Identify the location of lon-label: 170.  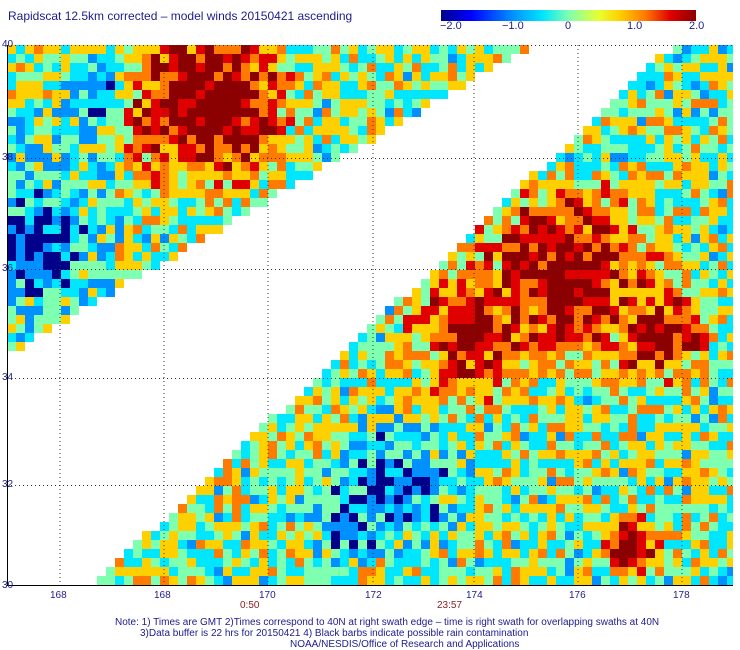
(267, 595).